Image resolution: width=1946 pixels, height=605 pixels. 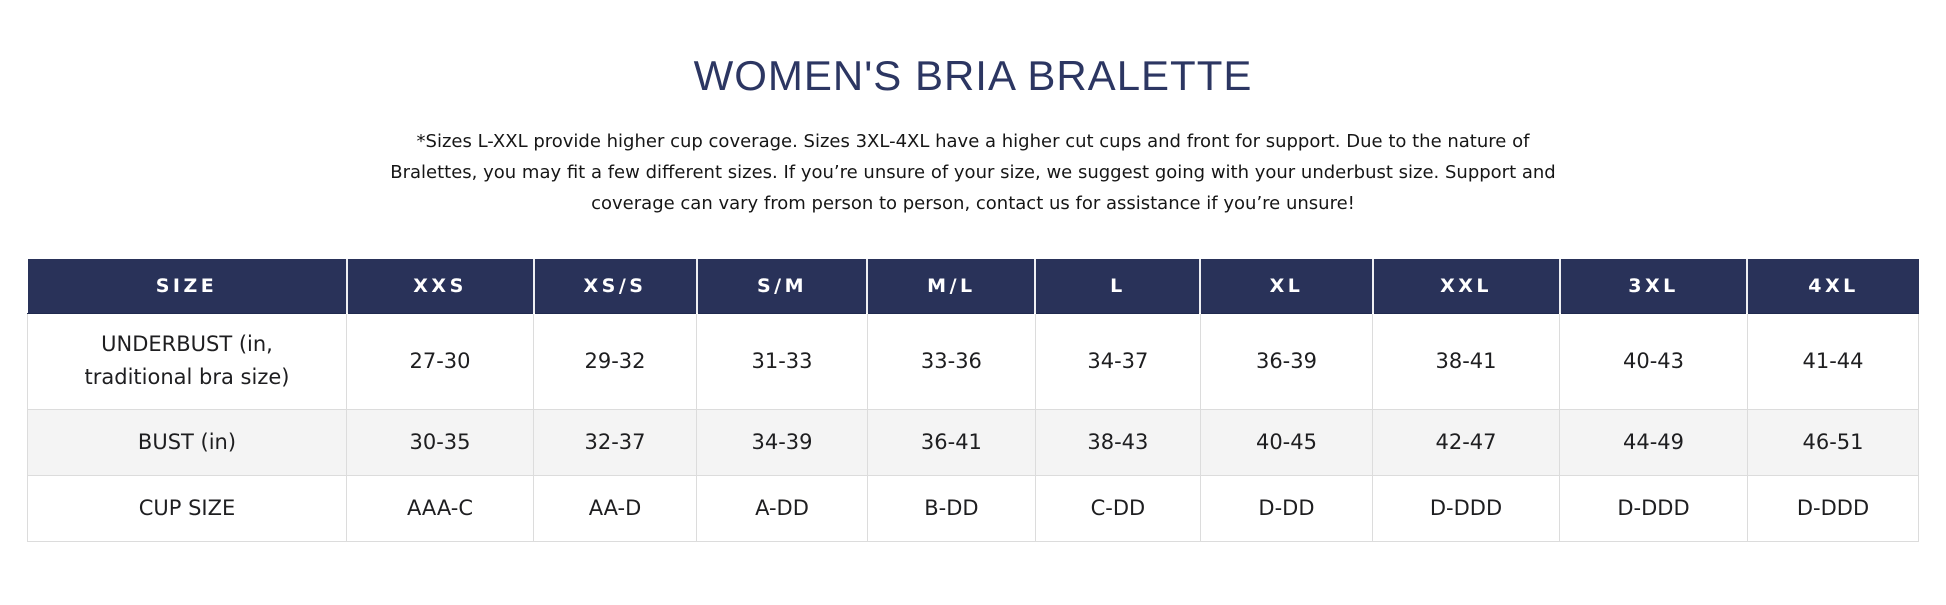 I want to click on table-cell: 38-43, so click(x=1117, y=442).